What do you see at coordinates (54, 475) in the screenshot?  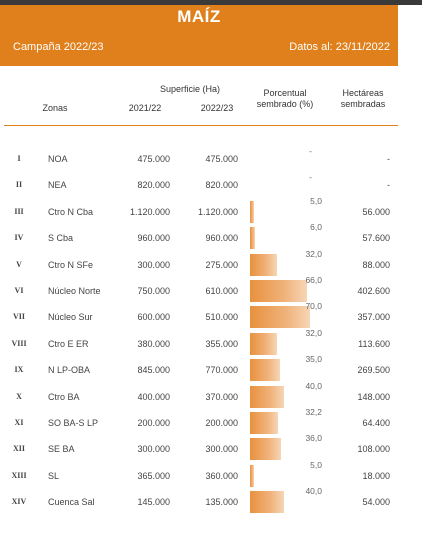 I see `zone-name: SL` at bounding box center [54, 475].